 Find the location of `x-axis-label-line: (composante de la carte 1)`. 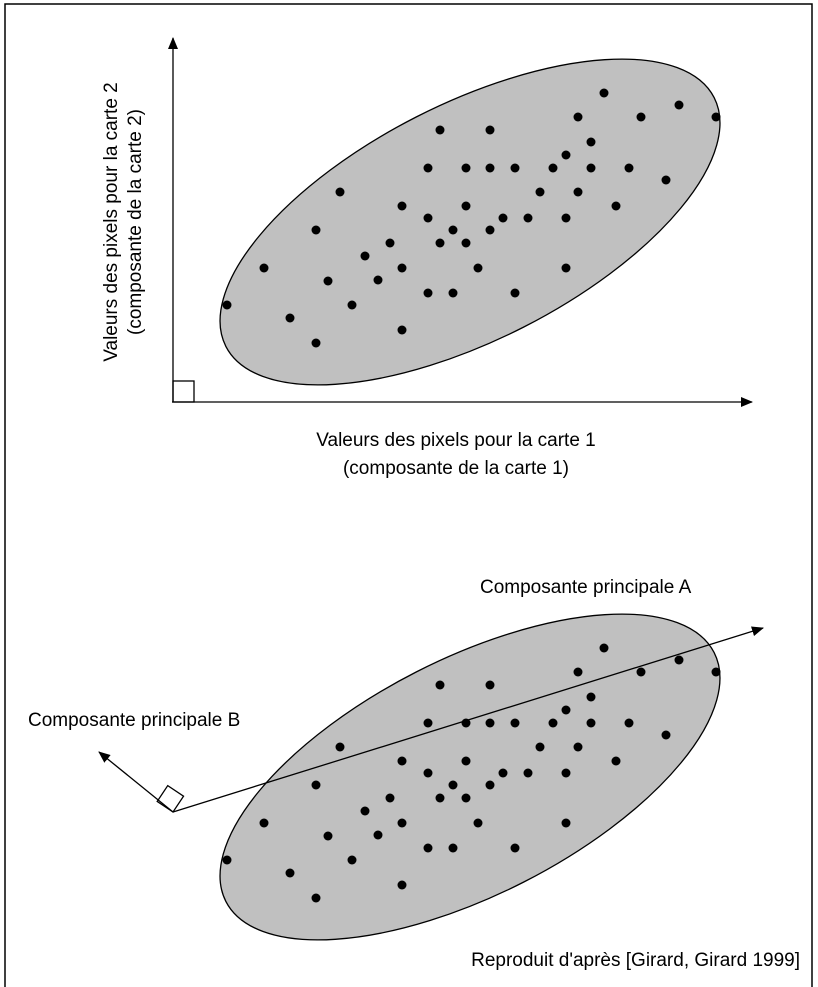

x-axis-label-line: (composante de la carte 1) is located at coordinates (456, 468).